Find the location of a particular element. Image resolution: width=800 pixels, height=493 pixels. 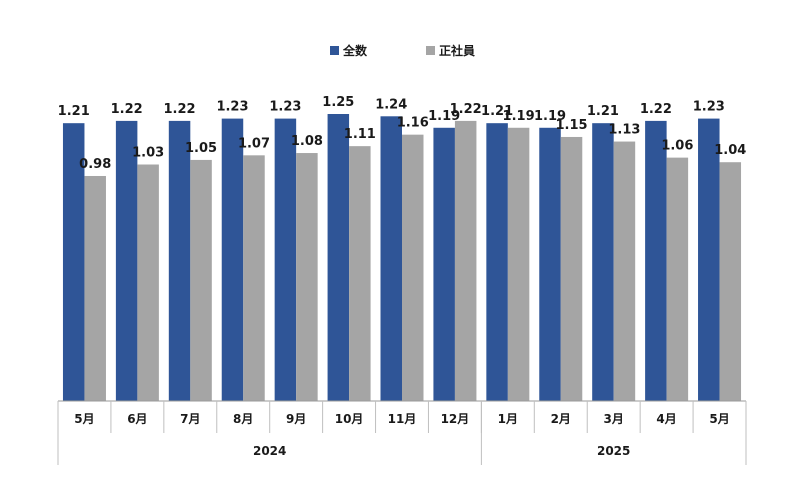

year-label: 2024 is located at coordinates (269, 451).